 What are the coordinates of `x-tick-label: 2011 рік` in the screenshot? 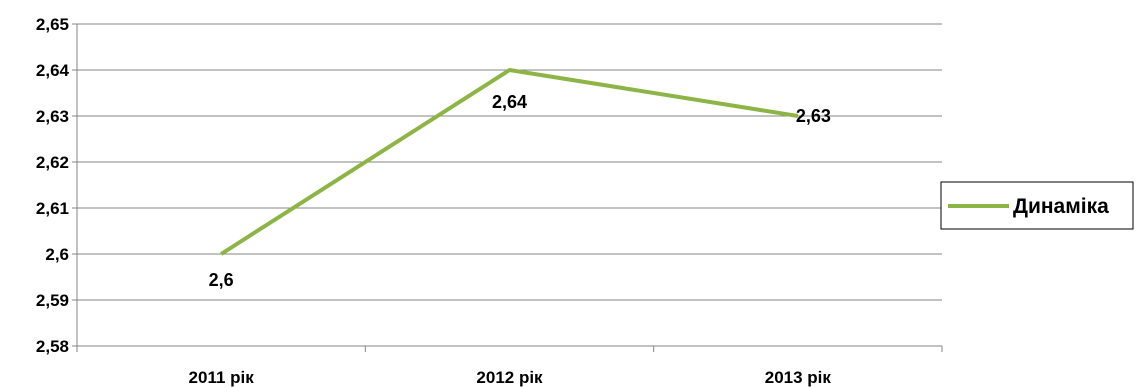 It's located at (222, 377).